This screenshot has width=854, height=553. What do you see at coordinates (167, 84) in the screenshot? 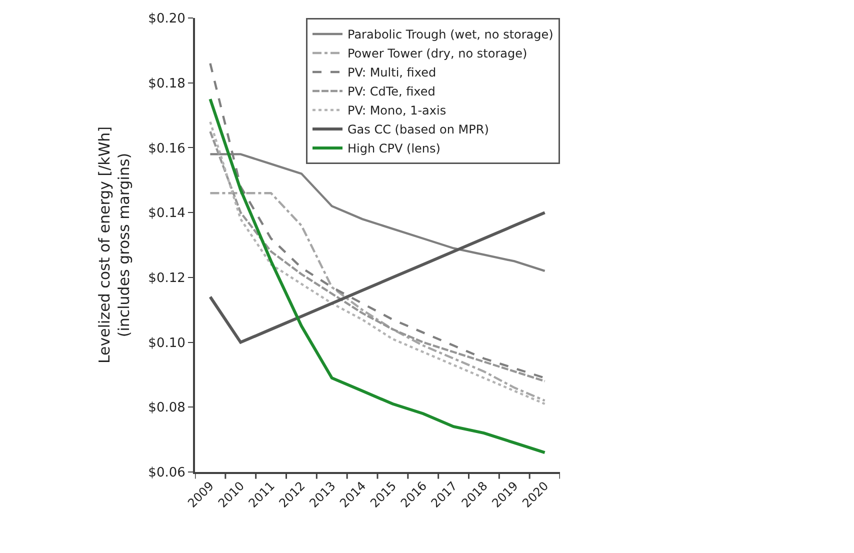
I see `y-tick-label: $0.18` at bounding box center [167, 84].